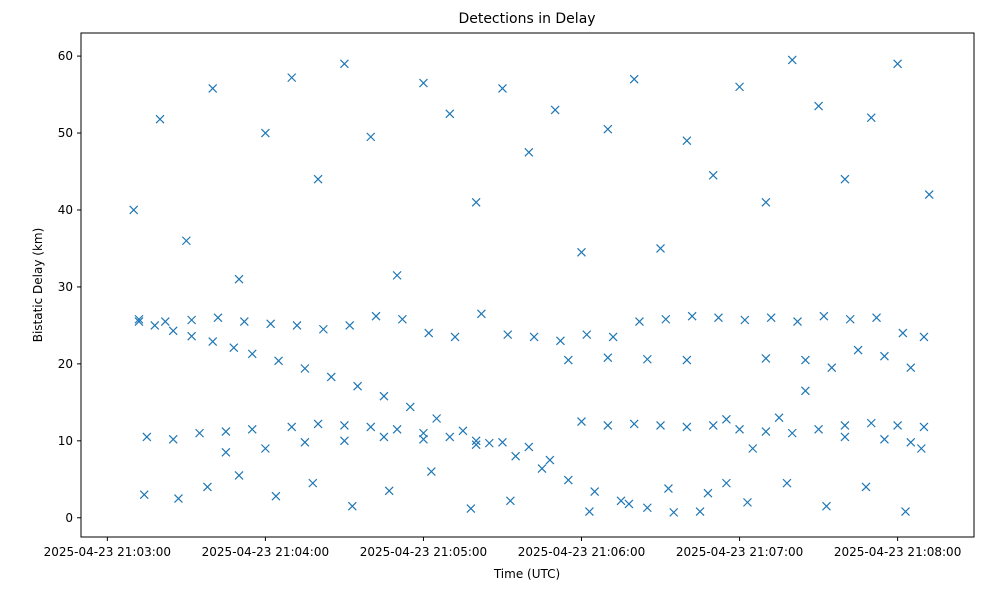 This screenshot has width=984, height=594. I want to click on y-tick-label: 10, so click(65, 441).